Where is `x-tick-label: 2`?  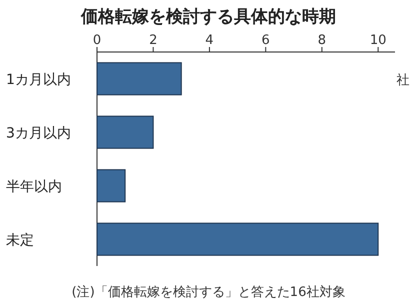 x-tick-label: 2 is located at coordinates (153, 40).